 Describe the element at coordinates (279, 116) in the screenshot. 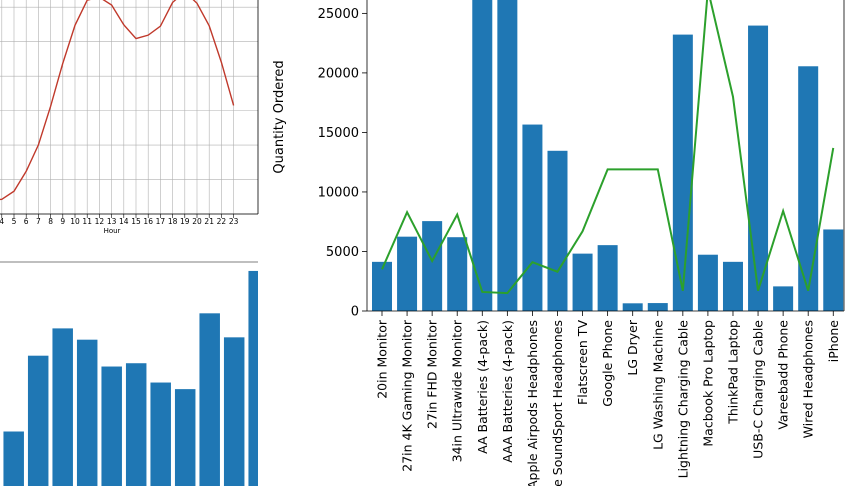

I see `product-y-axis-label: Quantity Ordered` at that location.